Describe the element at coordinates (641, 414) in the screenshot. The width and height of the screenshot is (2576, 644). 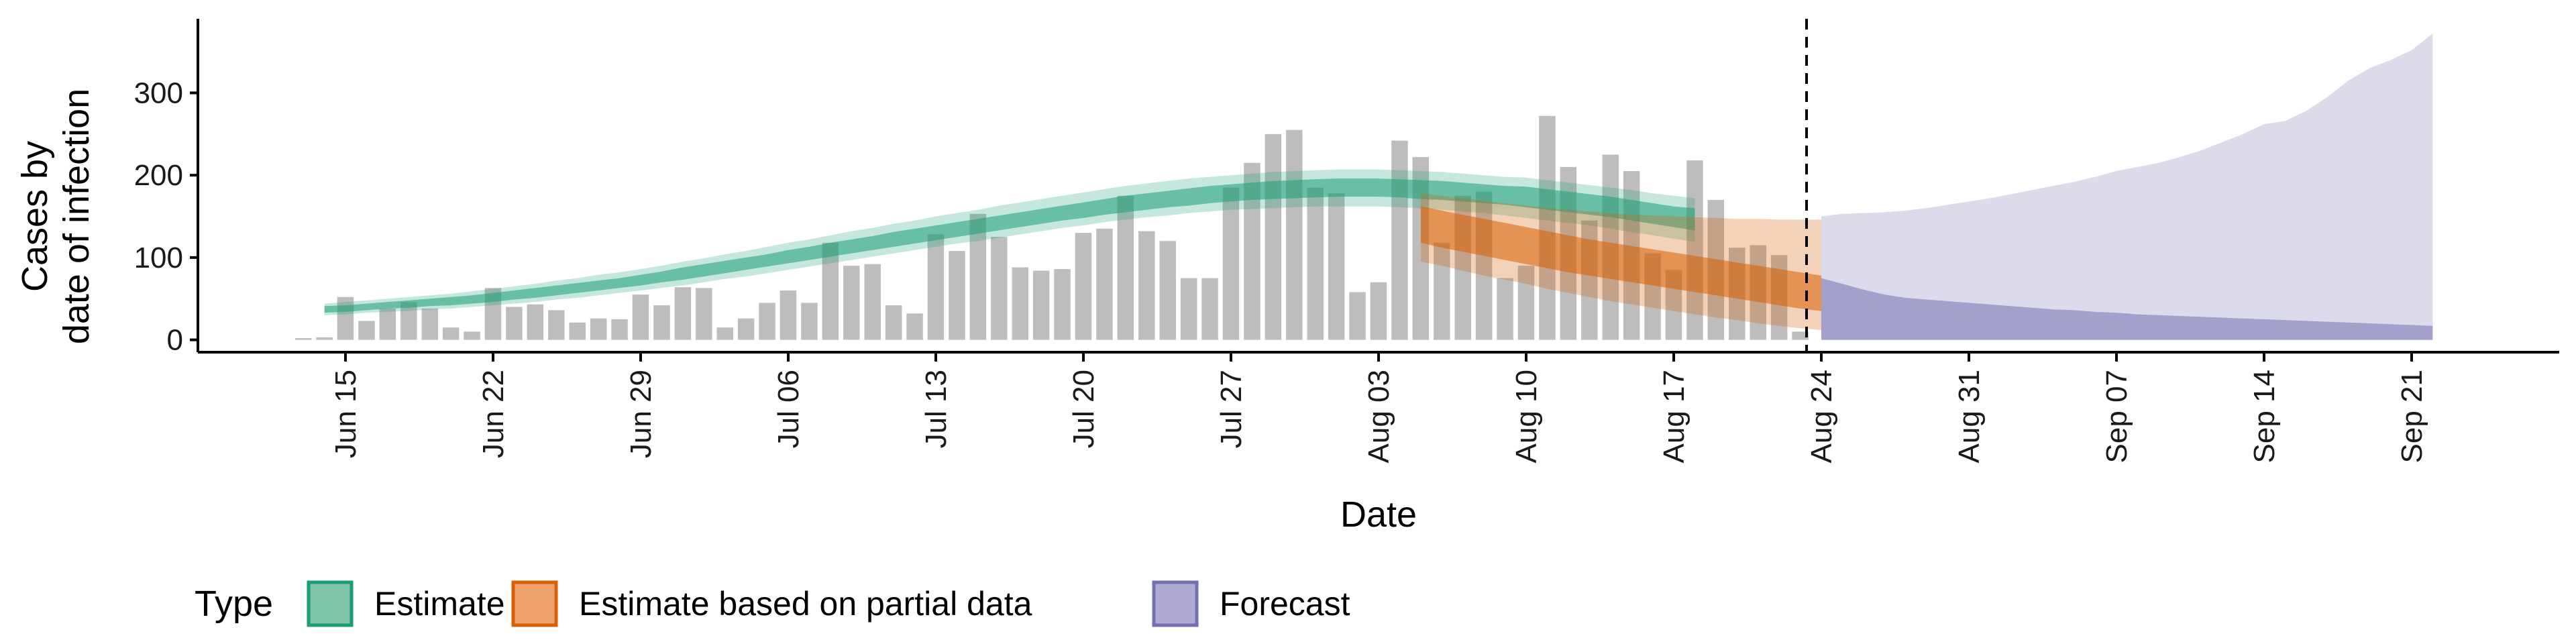
I see `x-tick-label-2020-06-29: Jun 29` at that location.